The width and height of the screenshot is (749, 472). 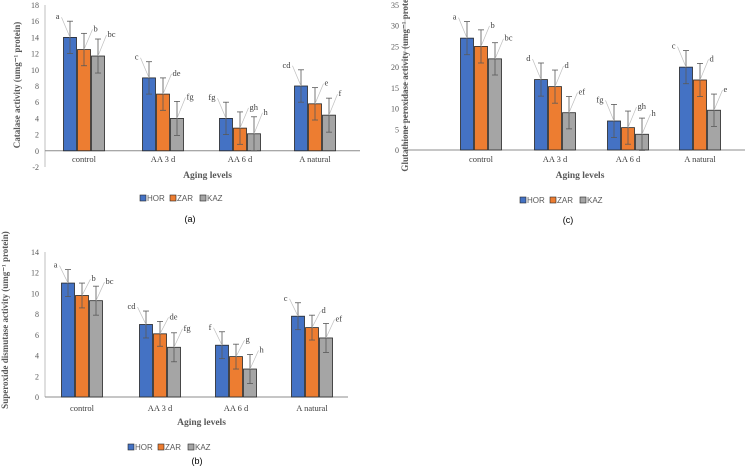 What do you see at coordinates (395, 67) in the screenshot?
I see `y-tick-label: 20` at bounding box center [395, 67].